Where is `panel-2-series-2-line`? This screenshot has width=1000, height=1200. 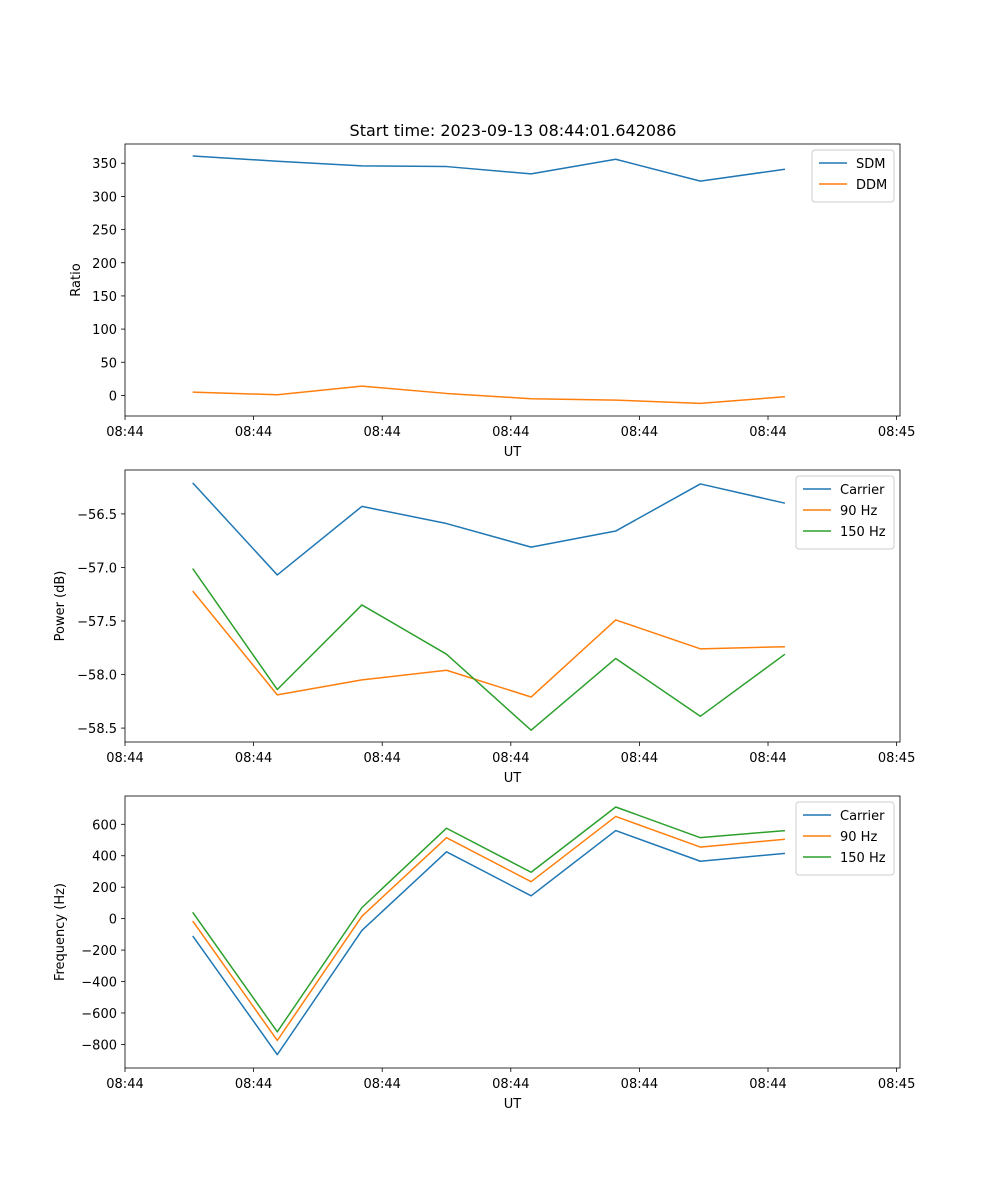
panel-2-series-2-line is located at coordinates (488, 644).